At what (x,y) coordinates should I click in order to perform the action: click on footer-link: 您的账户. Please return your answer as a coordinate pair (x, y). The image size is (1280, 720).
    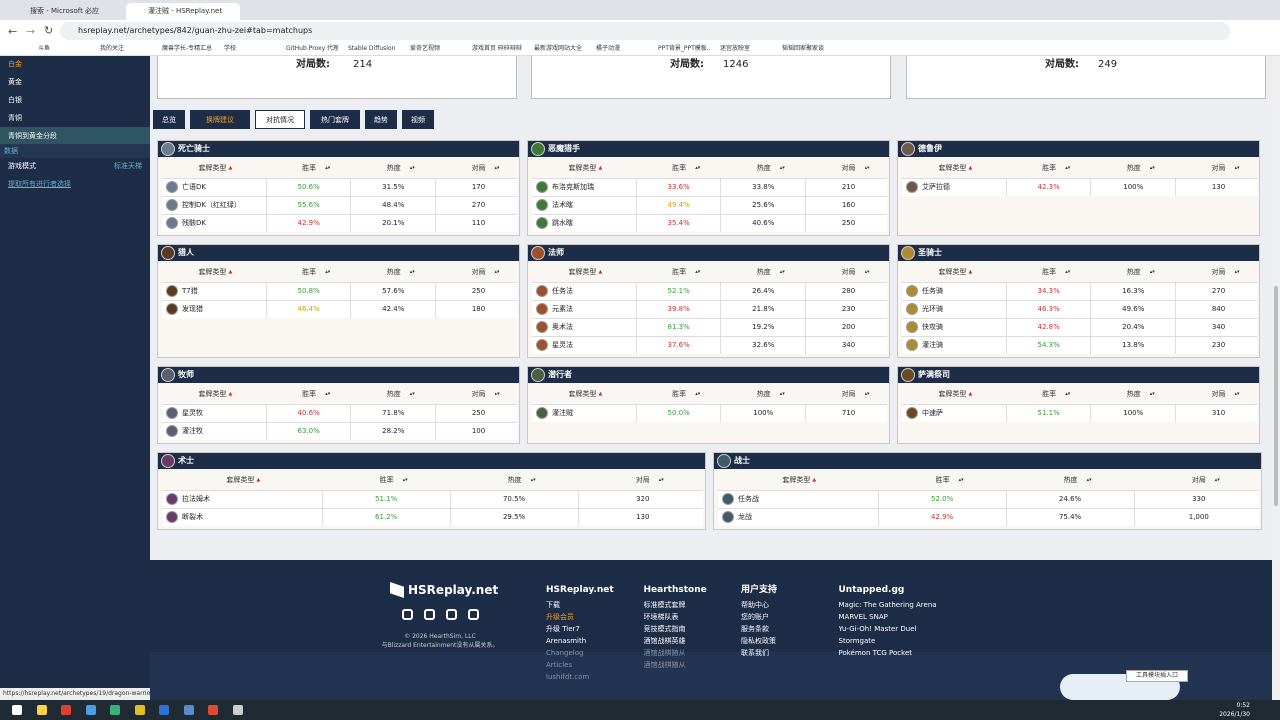
    Looking at the image, I should click on (755, 617).